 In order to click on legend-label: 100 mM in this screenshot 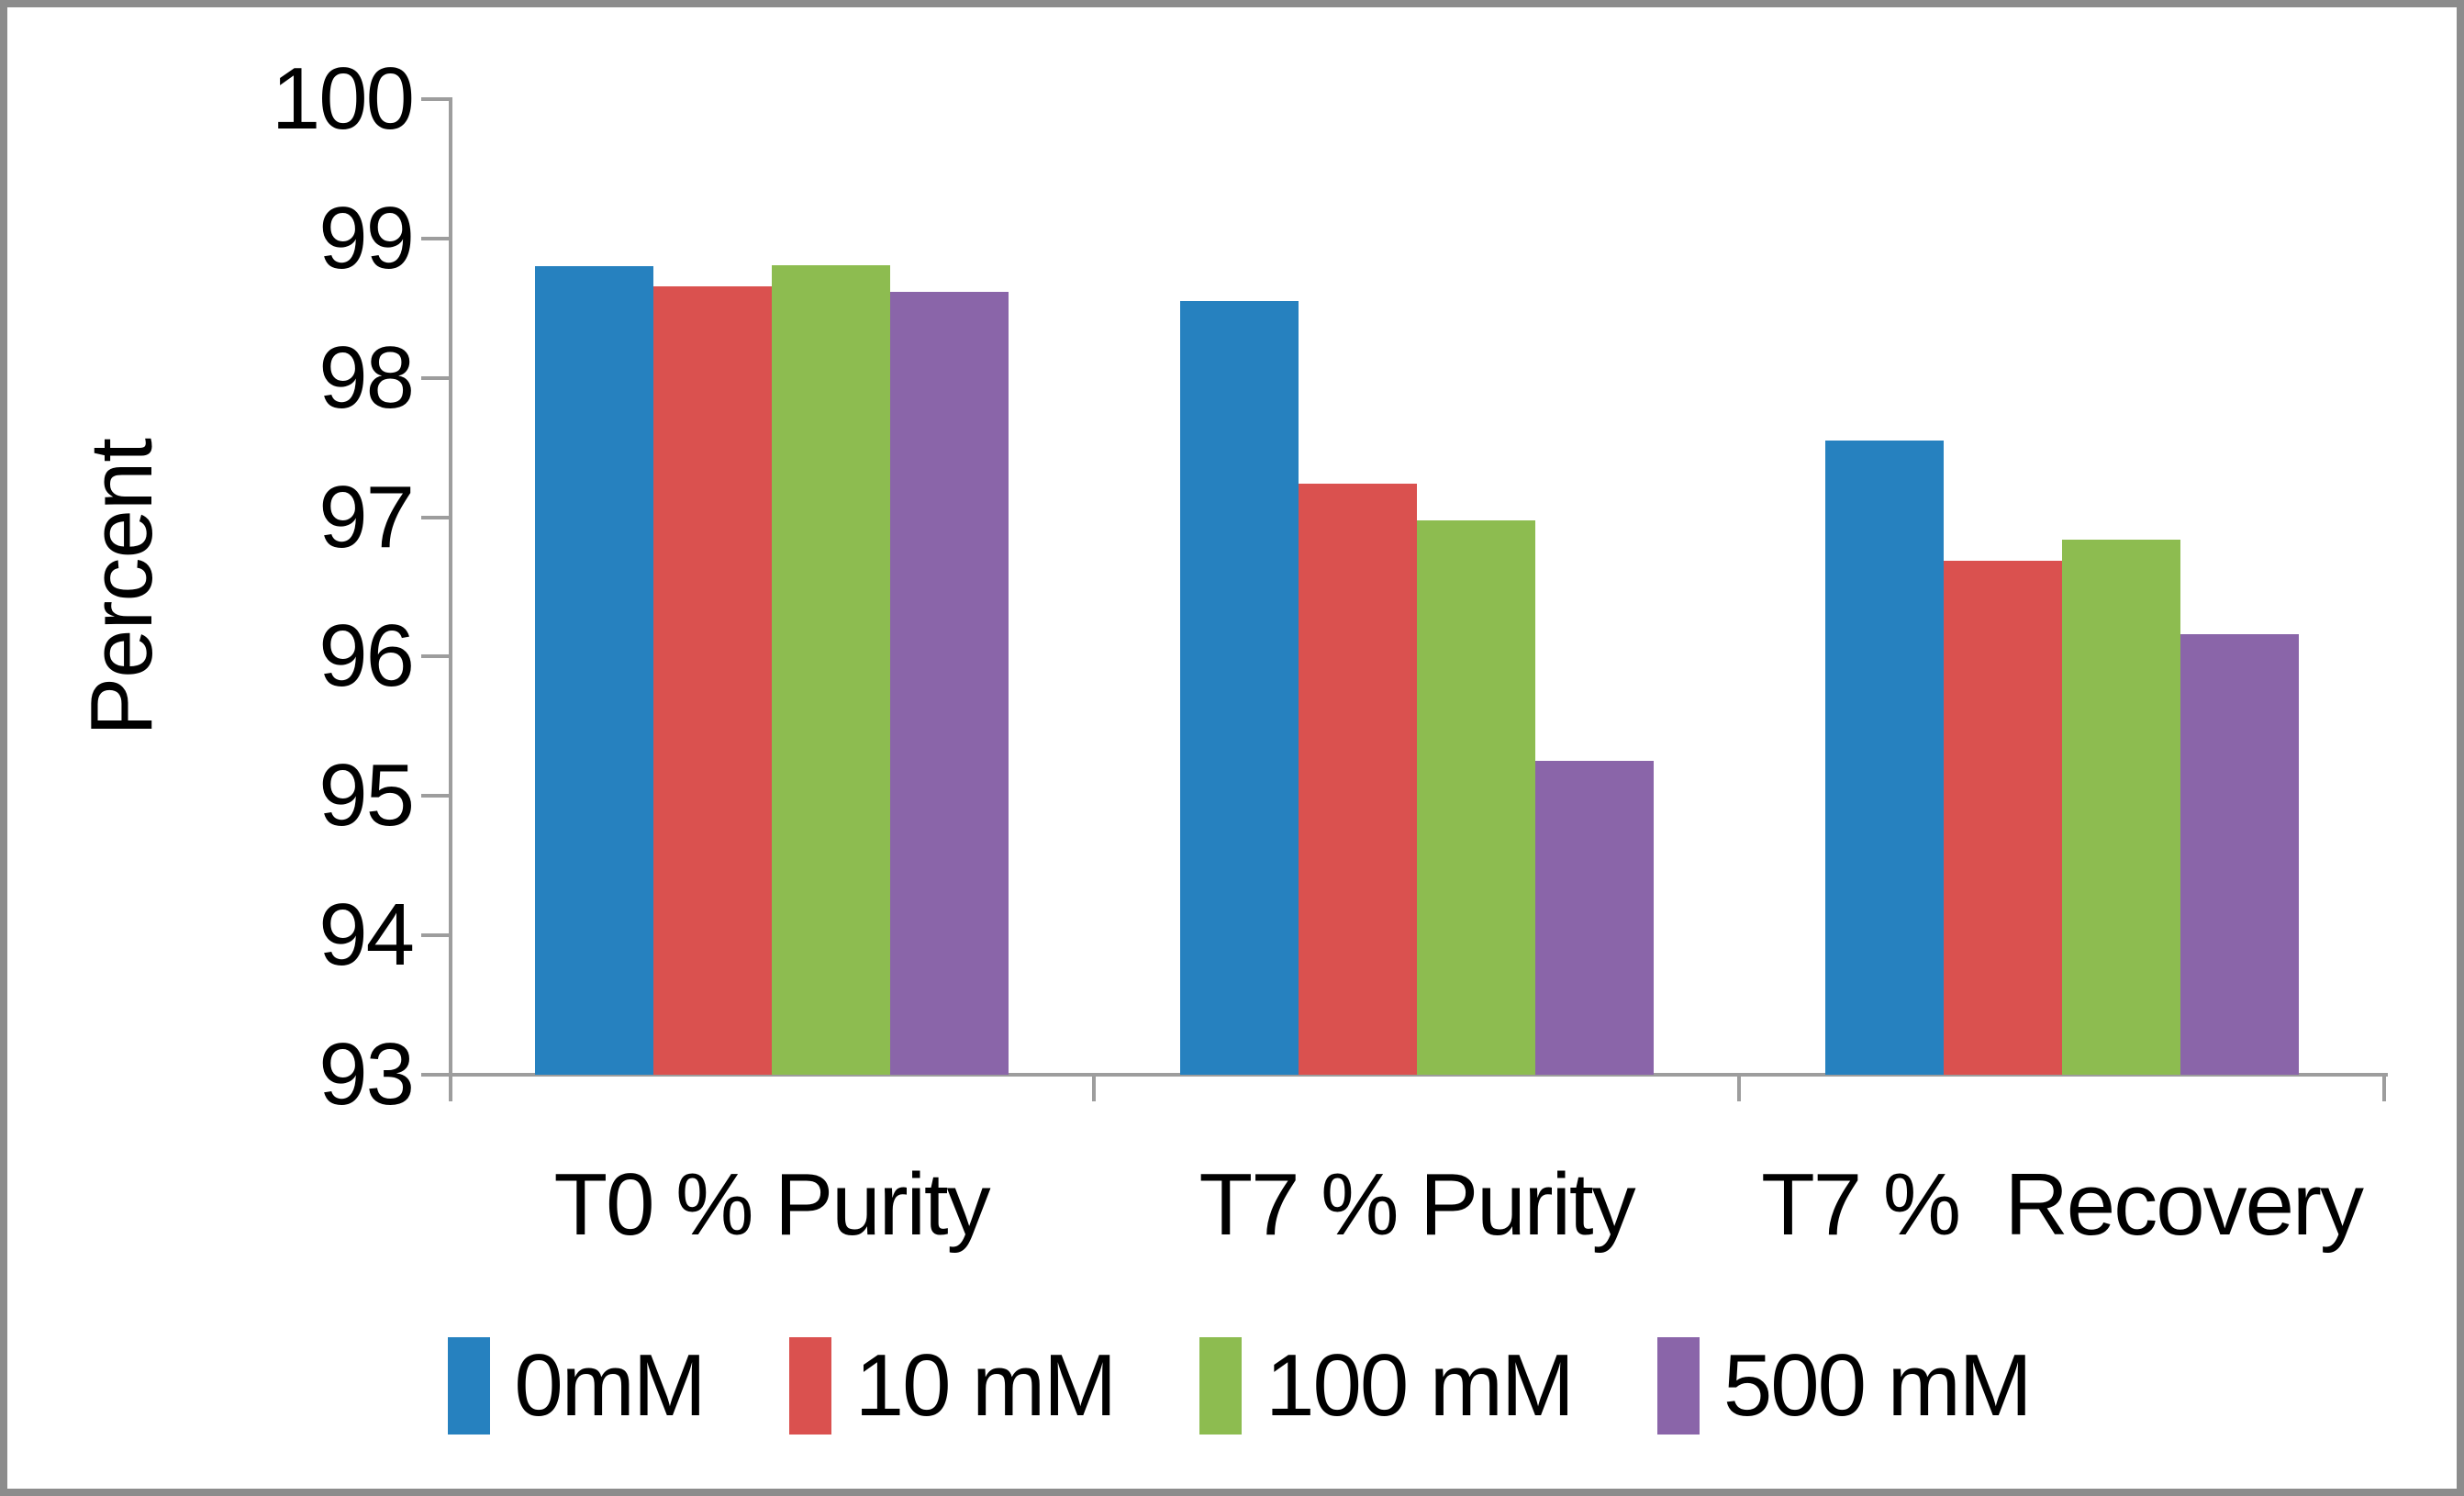, I will do `click(1420, 1385)`.